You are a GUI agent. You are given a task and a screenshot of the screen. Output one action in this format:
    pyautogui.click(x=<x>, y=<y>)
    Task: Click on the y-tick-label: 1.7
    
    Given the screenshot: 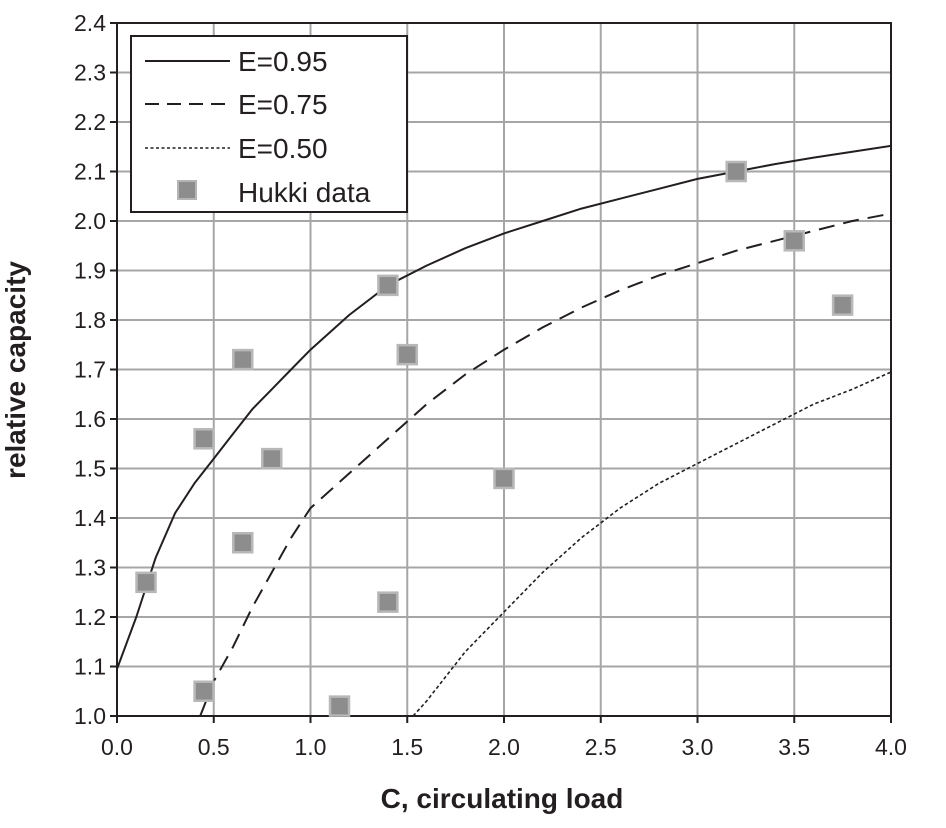 What is the action you would take?
    pyautogui.click(x=90, y=370)
    